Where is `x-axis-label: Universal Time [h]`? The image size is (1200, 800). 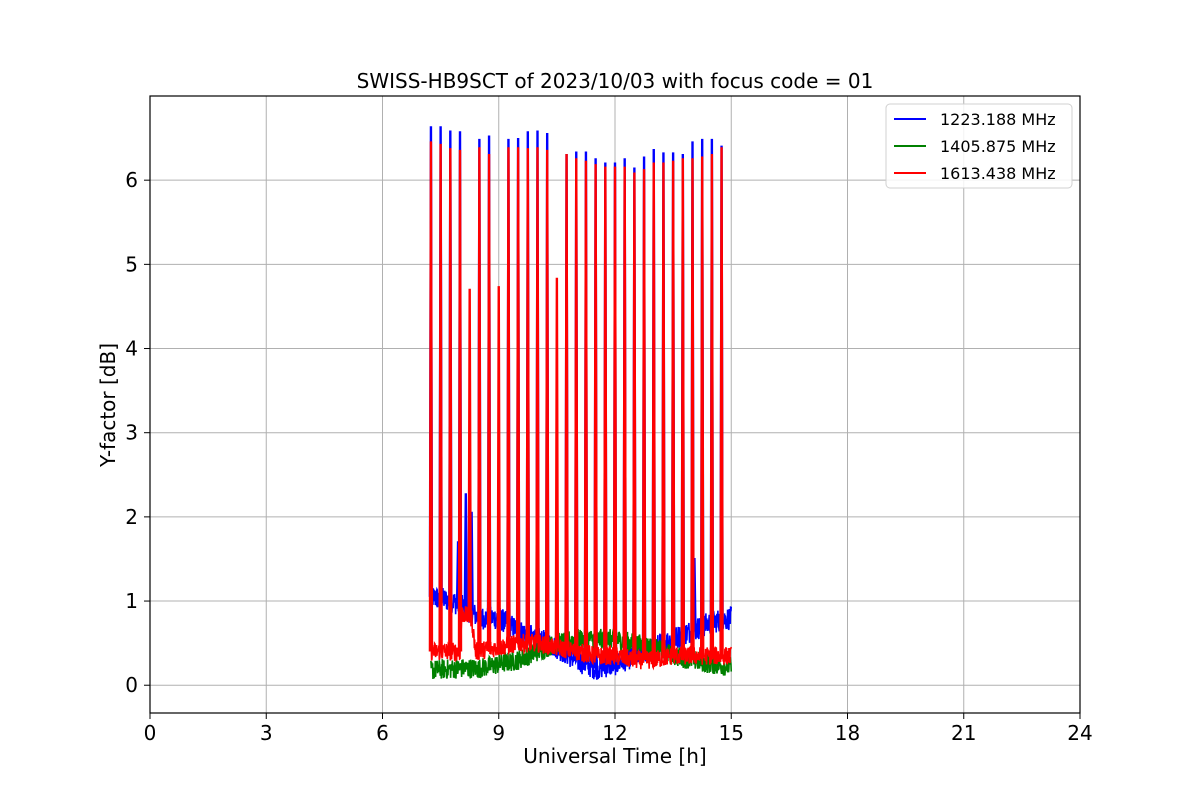
x-axis-label: Universal Time [h] is located at coordinates (614, 756).